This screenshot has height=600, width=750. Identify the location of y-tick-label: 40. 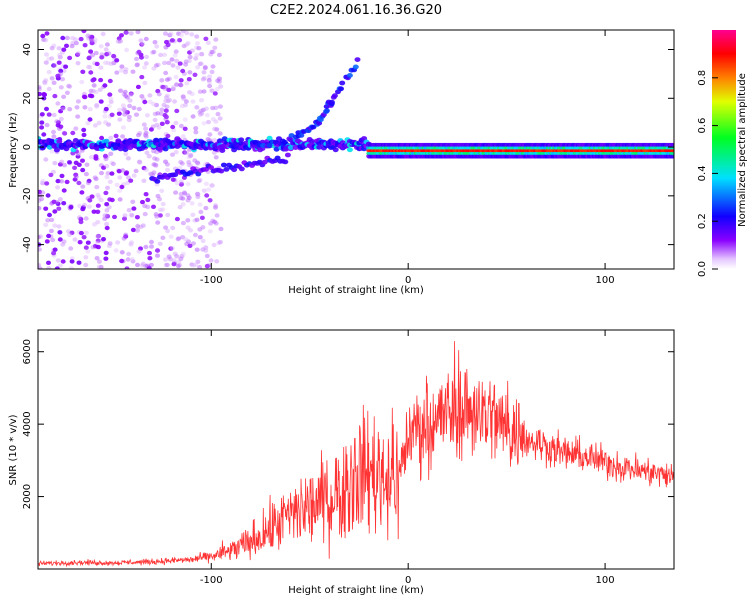
(27, 49).